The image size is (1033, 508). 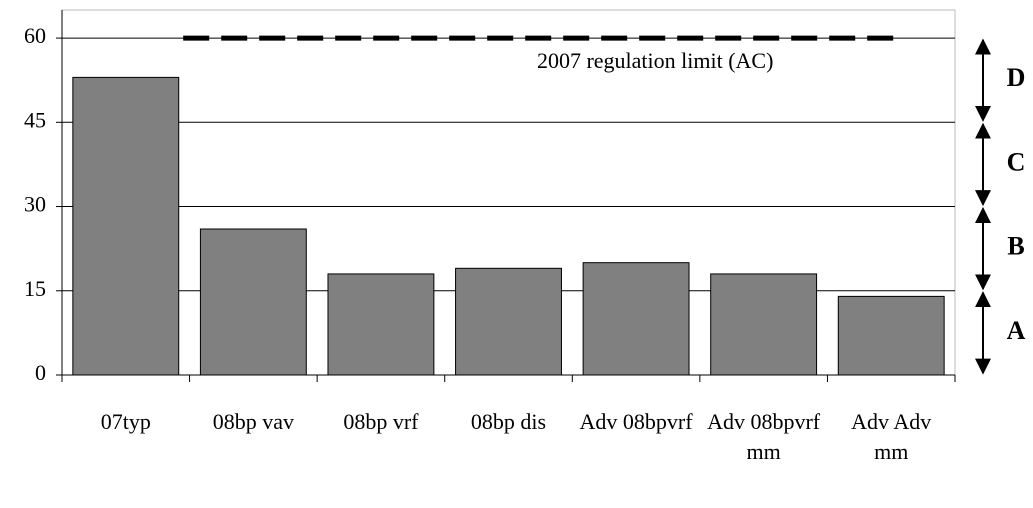 What do you see at coordinates (636, 421) in the screenshot?
I see `x-tick-label: Adv 08bpvrf` at bounding box center [636, 421].